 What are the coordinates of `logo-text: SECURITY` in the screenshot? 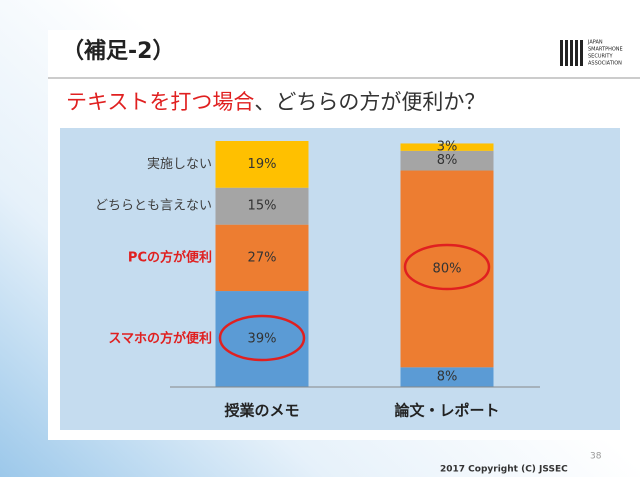 It's located at (600, 57).